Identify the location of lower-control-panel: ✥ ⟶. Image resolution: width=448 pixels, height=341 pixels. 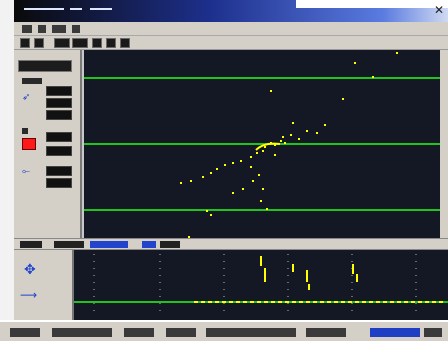
(44, 285).